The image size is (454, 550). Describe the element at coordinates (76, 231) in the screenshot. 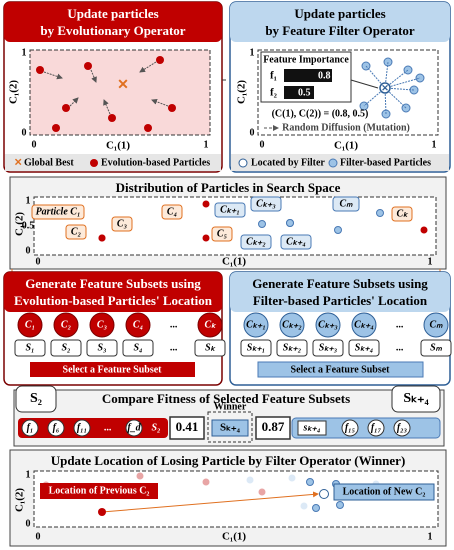

I see `particle-label: C₂` at that location.